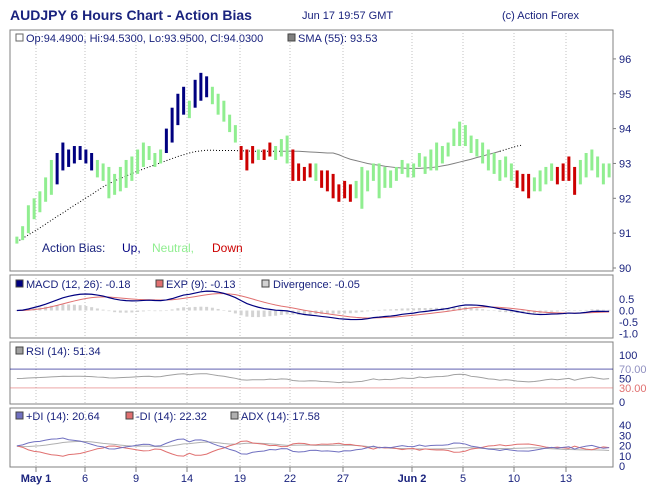  I want to click on adx-legend-swatch, so click(234, 415).